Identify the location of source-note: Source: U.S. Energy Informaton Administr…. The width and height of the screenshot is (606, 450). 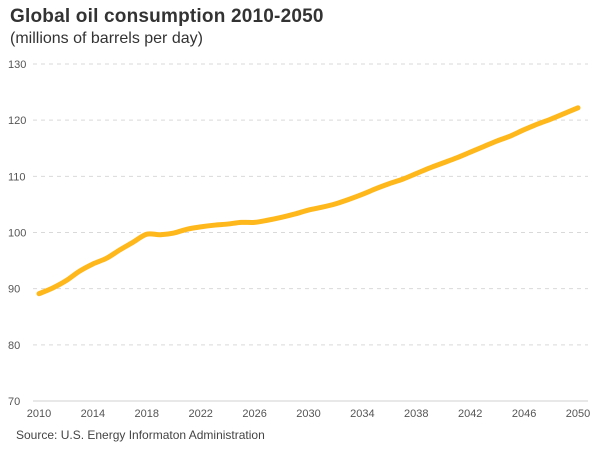
(140, 435).